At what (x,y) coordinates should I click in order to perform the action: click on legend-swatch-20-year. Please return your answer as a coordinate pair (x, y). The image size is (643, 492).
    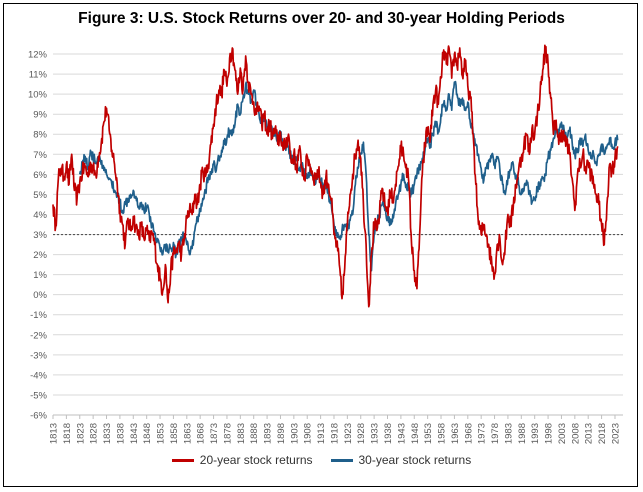
    Looking at the image, I should click on (182, 460).